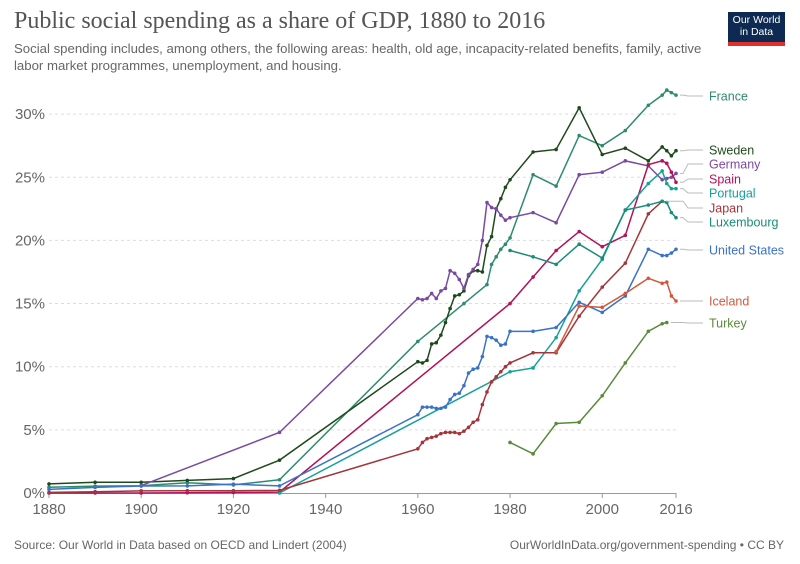  Describe the element at coordinates (588, 388) in the screenshot. I see `series-line-turkey` at that location.